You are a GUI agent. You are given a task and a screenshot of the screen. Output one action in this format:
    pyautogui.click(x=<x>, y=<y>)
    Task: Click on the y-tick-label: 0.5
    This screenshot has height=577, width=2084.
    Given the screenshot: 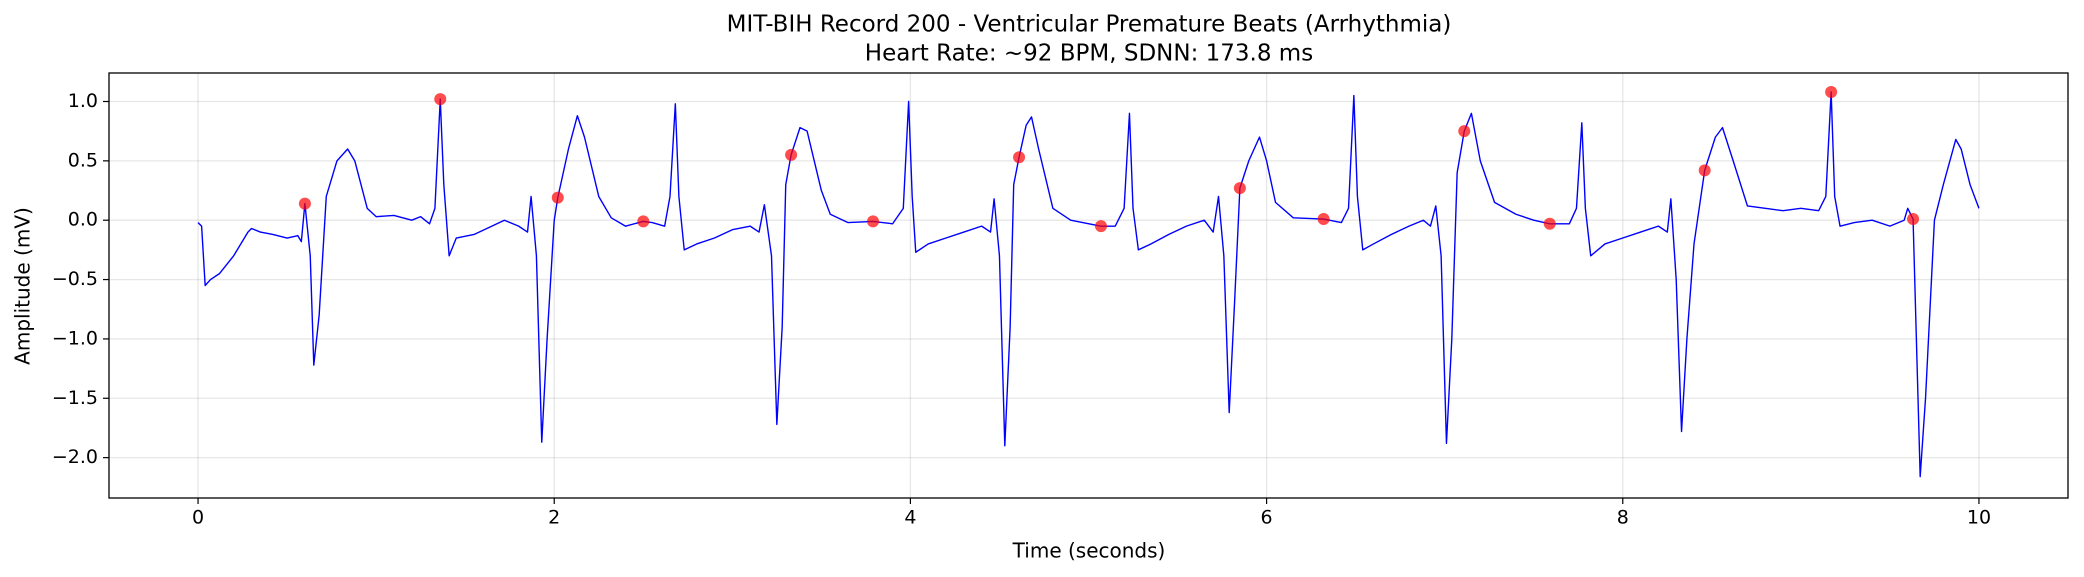 What is the action you would take?
    pyautogui.click(x=83, y=160)
    